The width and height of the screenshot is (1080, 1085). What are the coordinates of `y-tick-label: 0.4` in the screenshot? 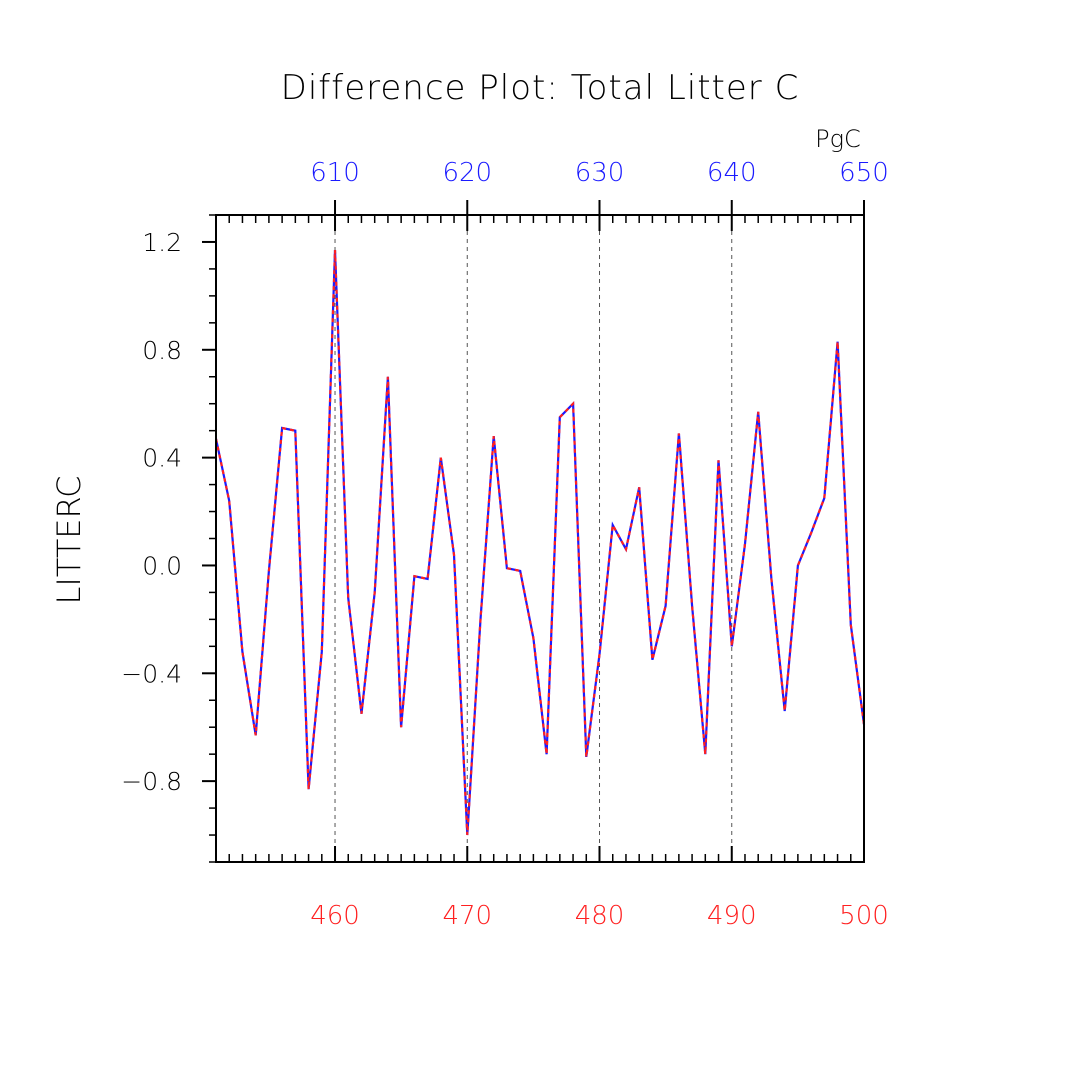 It's located at (162, 458).